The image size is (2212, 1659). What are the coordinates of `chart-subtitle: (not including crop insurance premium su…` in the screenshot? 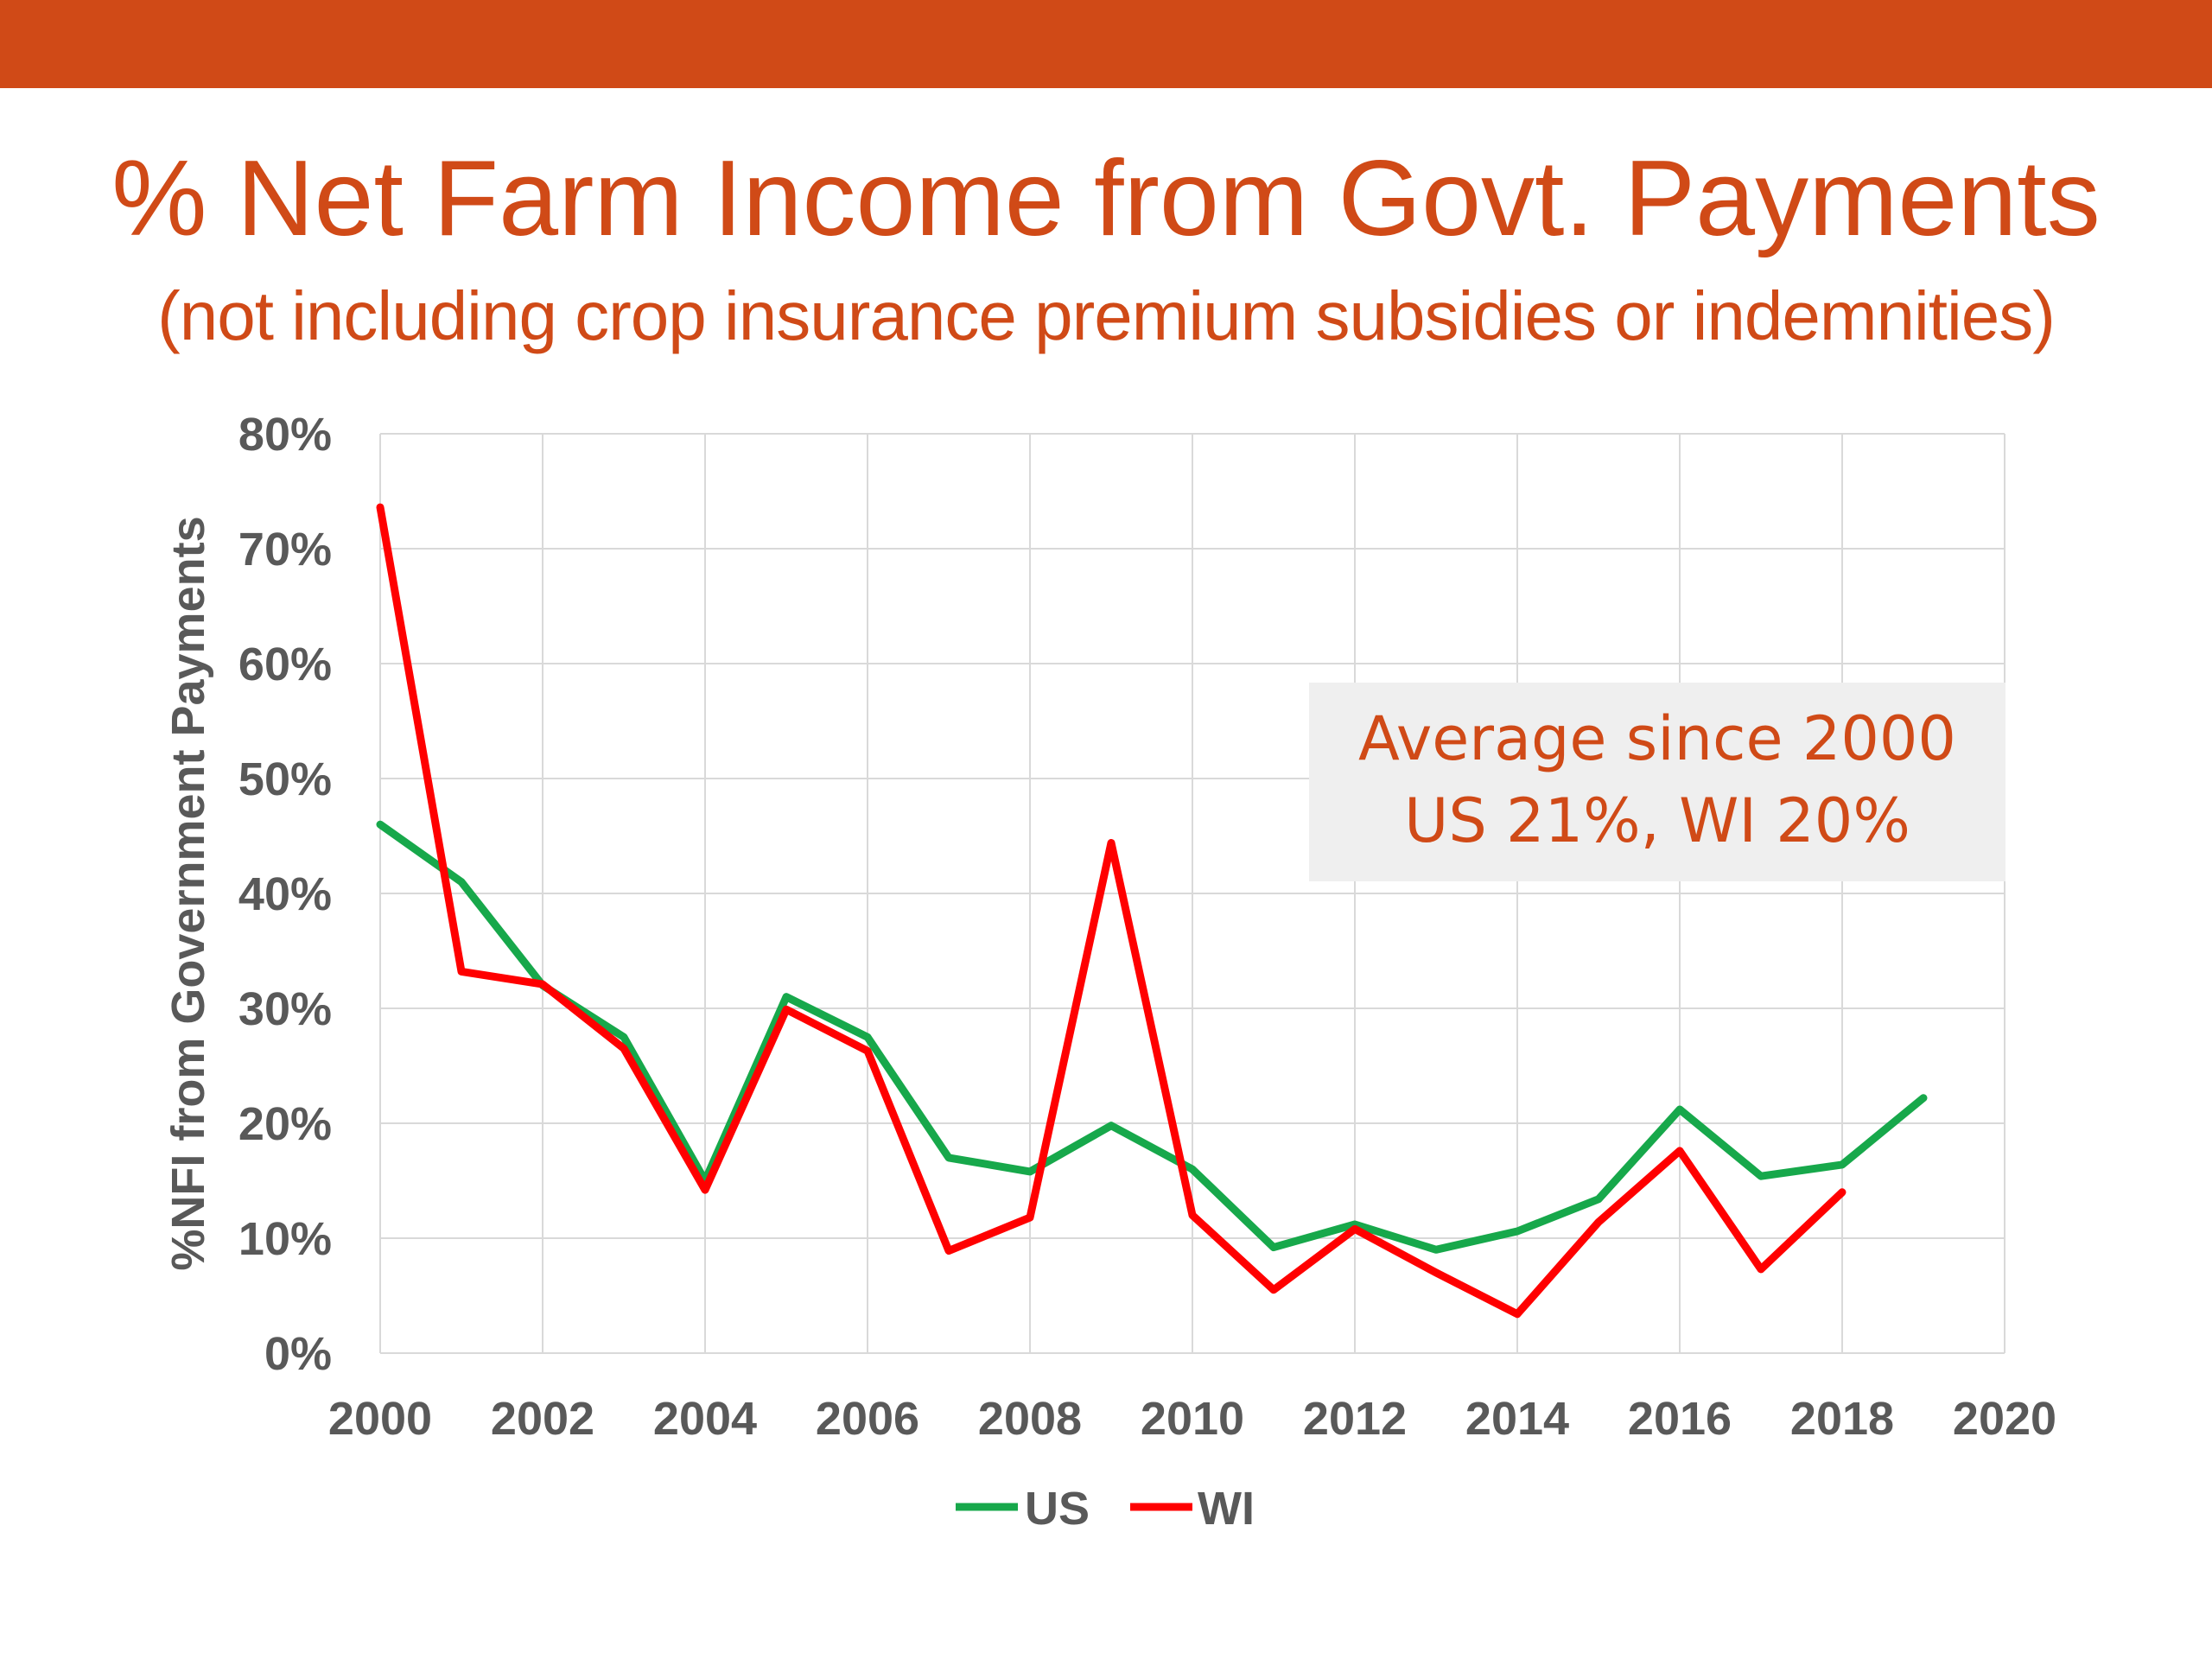 It's located at (1106, 315).